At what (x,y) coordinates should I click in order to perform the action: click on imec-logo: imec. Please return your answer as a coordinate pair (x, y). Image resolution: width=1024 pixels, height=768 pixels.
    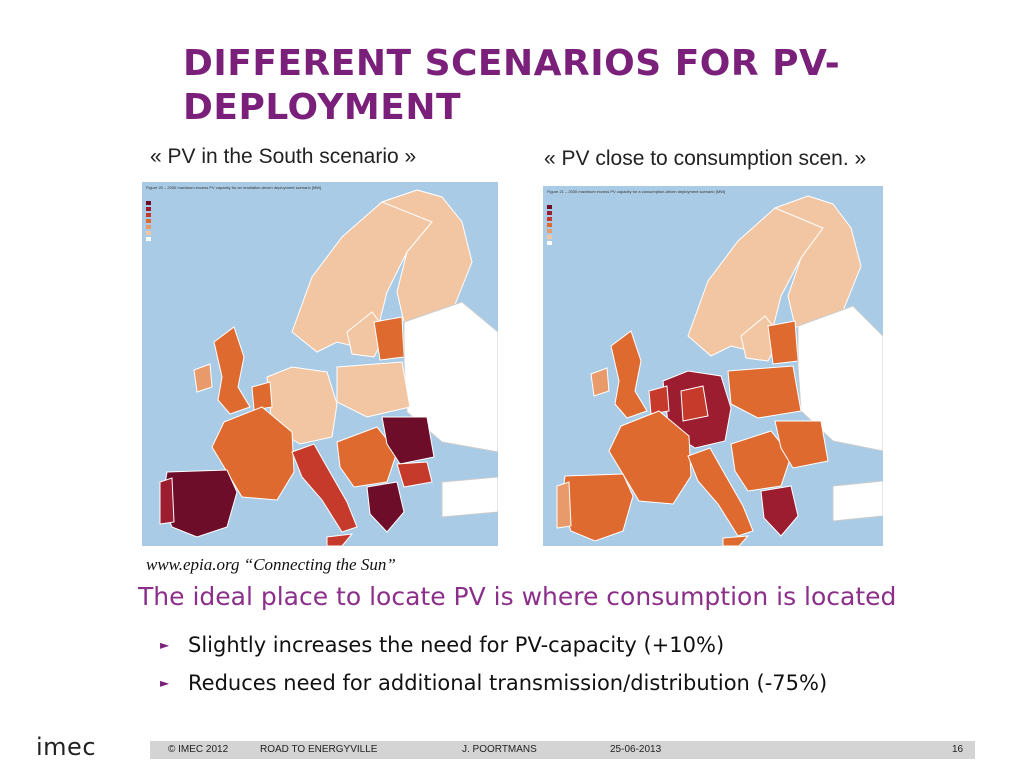
    Looking at the image, I should click on (66, 747).